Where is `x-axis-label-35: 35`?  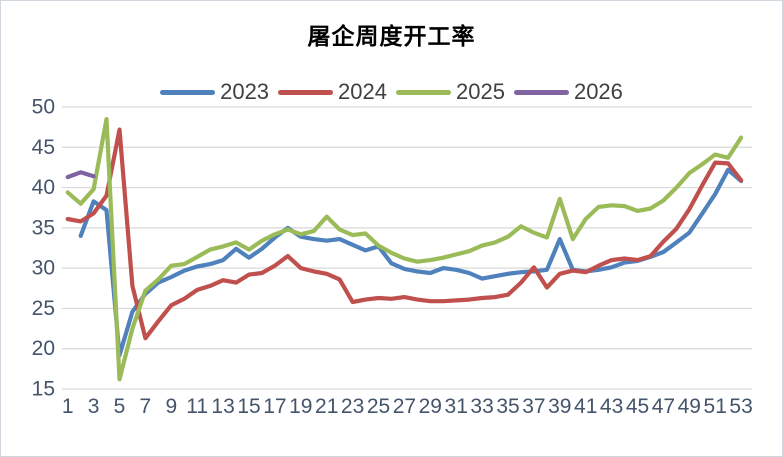
x-axis-label-35: 35 is located at coordinates (507, 406).